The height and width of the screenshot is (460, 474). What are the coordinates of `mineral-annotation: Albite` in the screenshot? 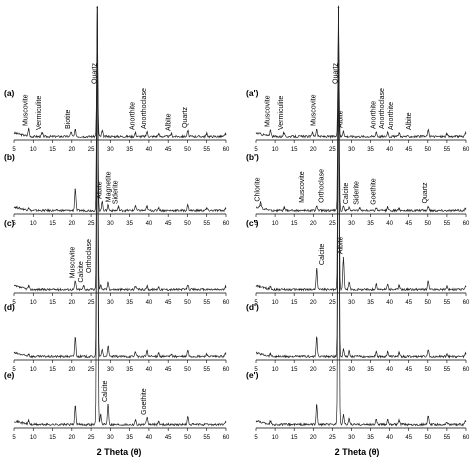 It's located at (409, 121).